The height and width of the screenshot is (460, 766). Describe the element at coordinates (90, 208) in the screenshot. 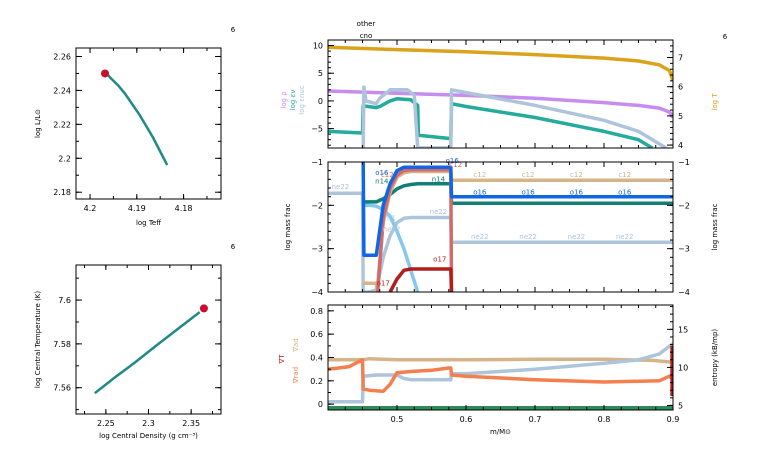

I see `x-tick-label: 4.2` at that location.